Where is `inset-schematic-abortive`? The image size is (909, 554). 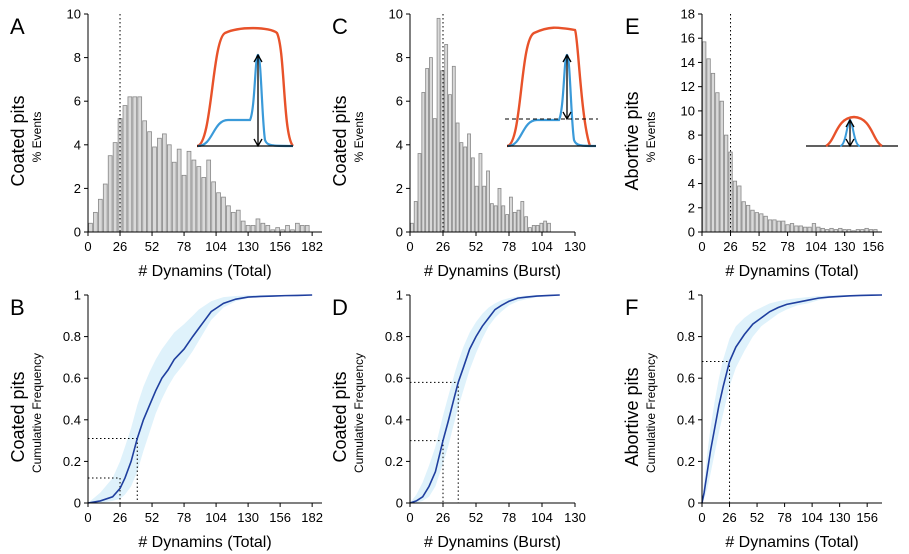 inset-schematic-abortive is located at coordinates (852, 131).